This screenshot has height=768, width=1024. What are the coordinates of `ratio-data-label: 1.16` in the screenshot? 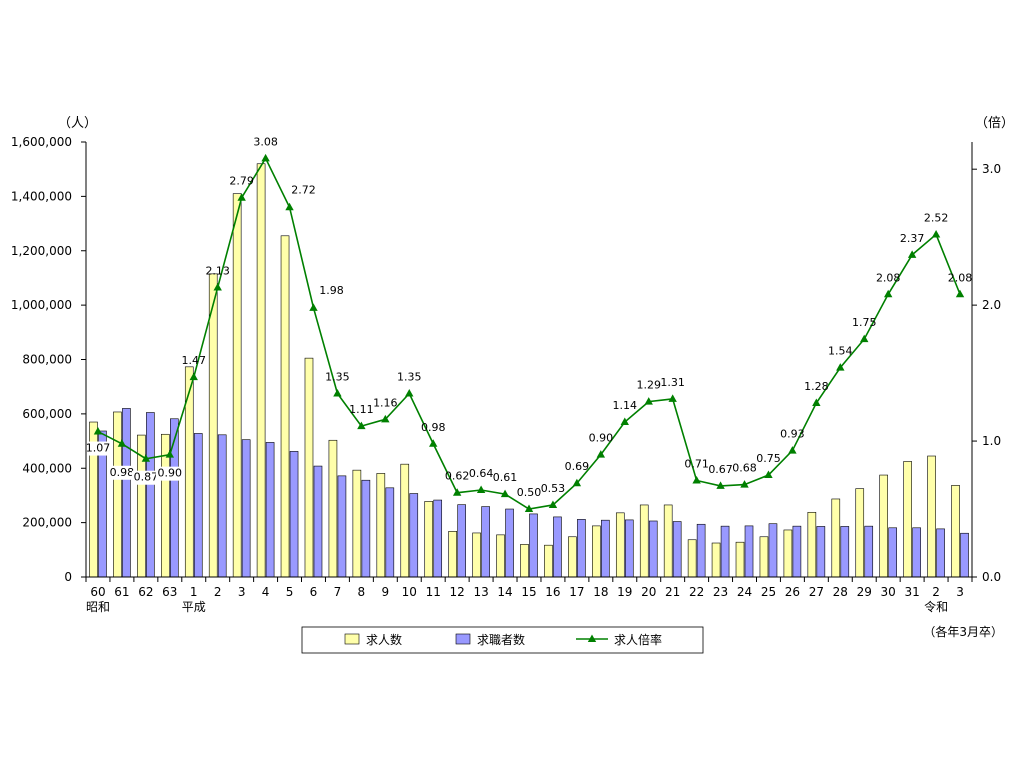 It's located at (385, 402).